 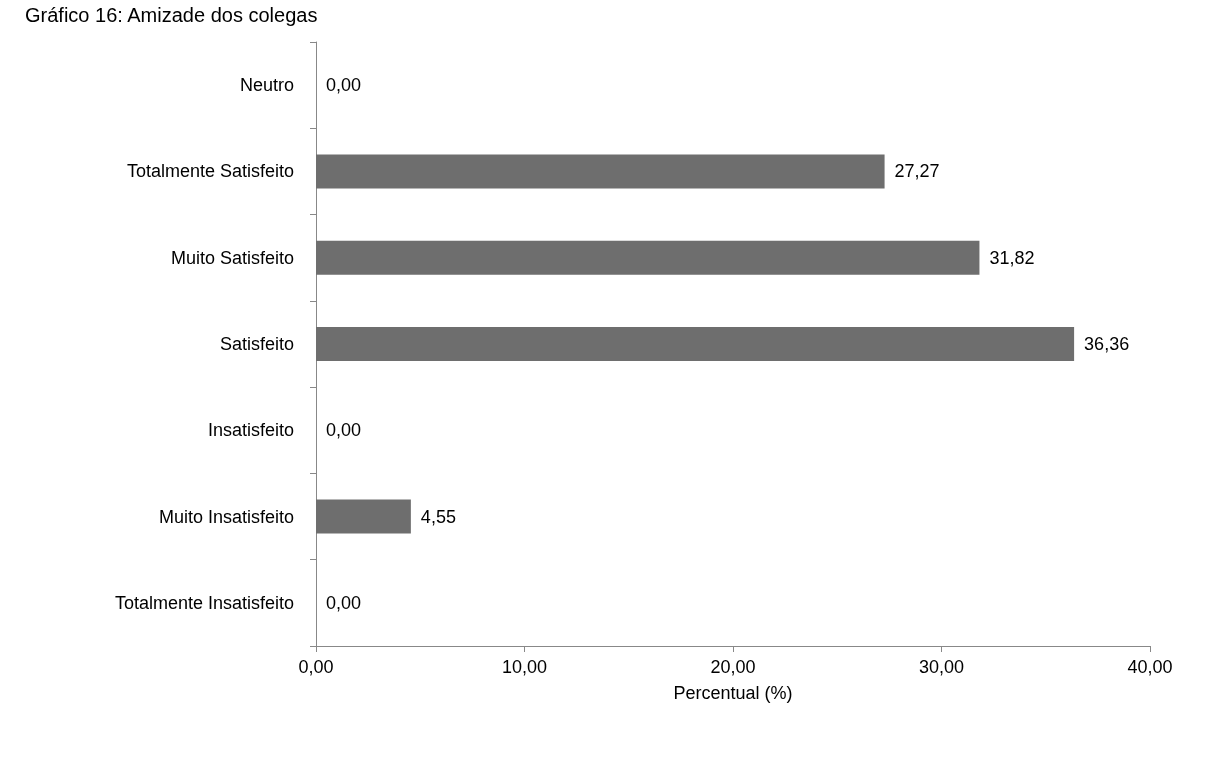 What do you see at coordinates (733, 693) in the screenshot?
I see `x-axis-title: Percentual (%)` at bounding box center [733, 693].